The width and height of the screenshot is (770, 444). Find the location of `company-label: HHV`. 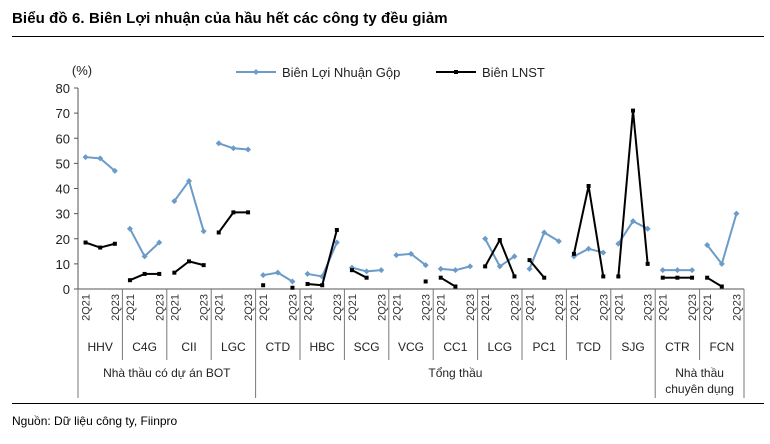

company-label: HHV is located at coordinates (100, 347).